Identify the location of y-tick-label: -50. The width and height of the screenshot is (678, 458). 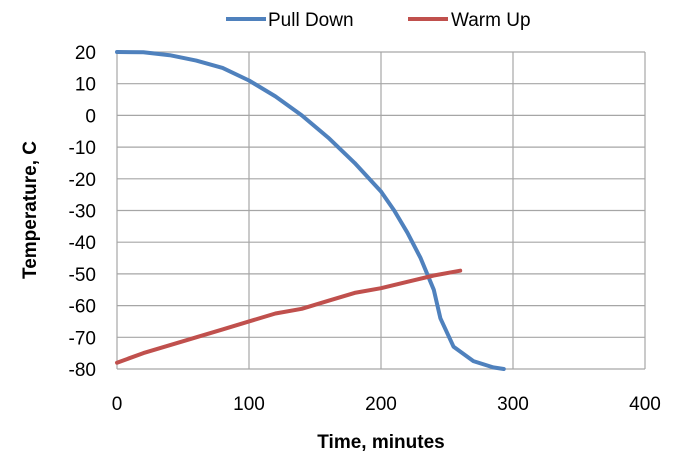
(82, 275).